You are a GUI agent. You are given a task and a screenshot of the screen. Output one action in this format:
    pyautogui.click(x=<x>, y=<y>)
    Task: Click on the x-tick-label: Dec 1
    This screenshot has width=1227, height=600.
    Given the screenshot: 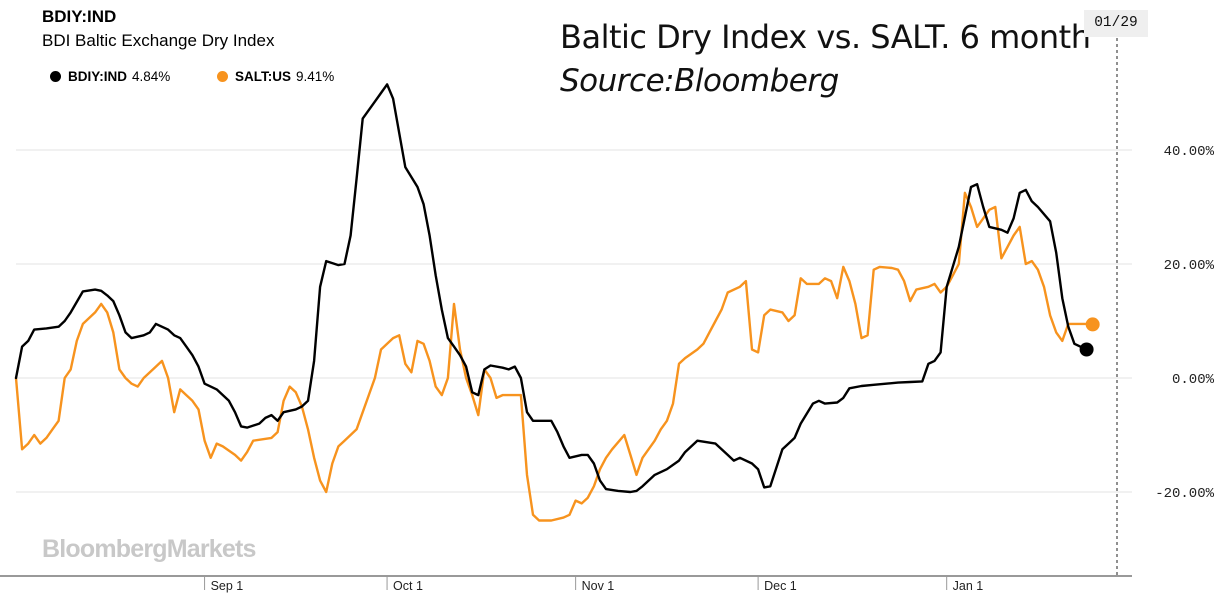 What is the action you would take?
    pyautogui.click(x=780, y=586)
    